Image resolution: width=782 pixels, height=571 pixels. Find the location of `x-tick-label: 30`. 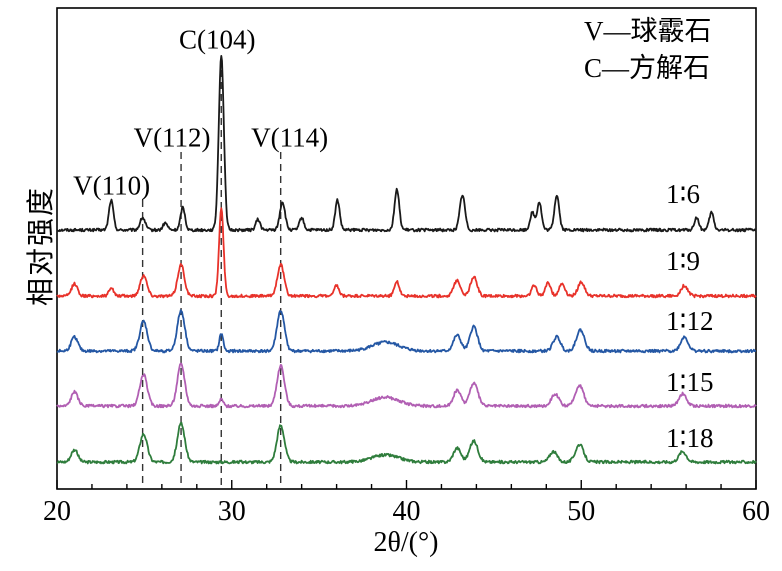

x-tick-label: 30 is located at coordinates (231, 511).